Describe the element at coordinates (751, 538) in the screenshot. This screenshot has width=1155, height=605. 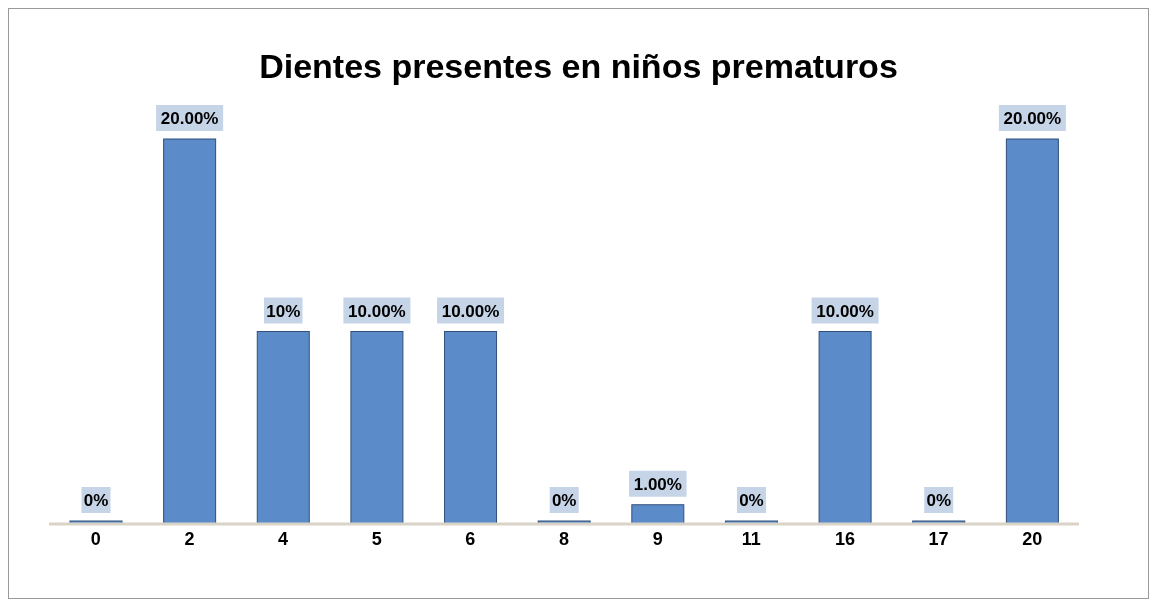
I see `x-tick-label: 11` at that location.